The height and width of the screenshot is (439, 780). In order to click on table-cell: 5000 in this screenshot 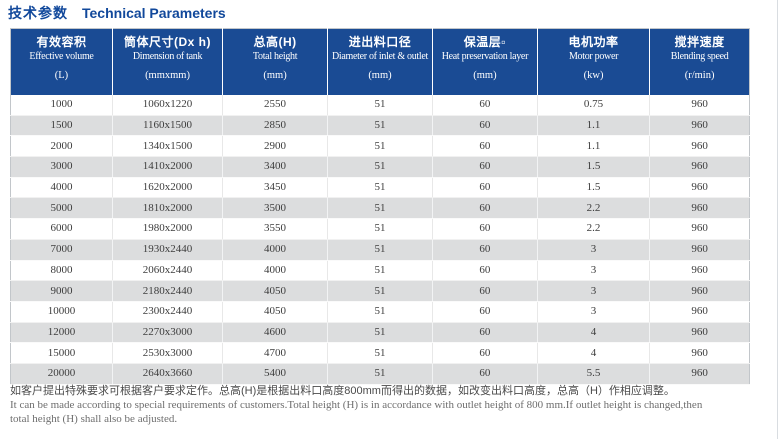, I will do `click(61, 208)`.